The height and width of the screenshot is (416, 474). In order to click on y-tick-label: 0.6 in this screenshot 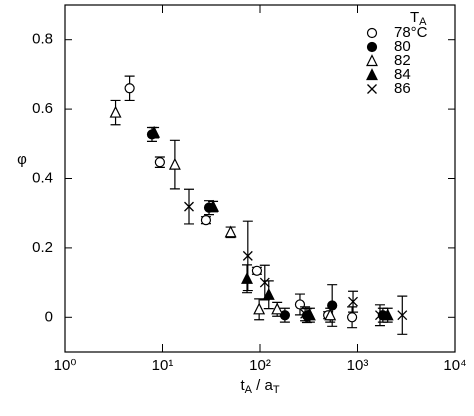, I will do `click(42, 108)`.